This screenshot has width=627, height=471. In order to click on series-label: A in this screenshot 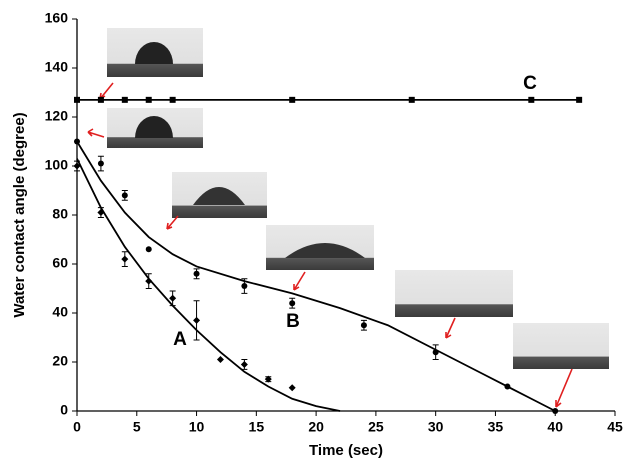, I will do `click(180, 339)`.